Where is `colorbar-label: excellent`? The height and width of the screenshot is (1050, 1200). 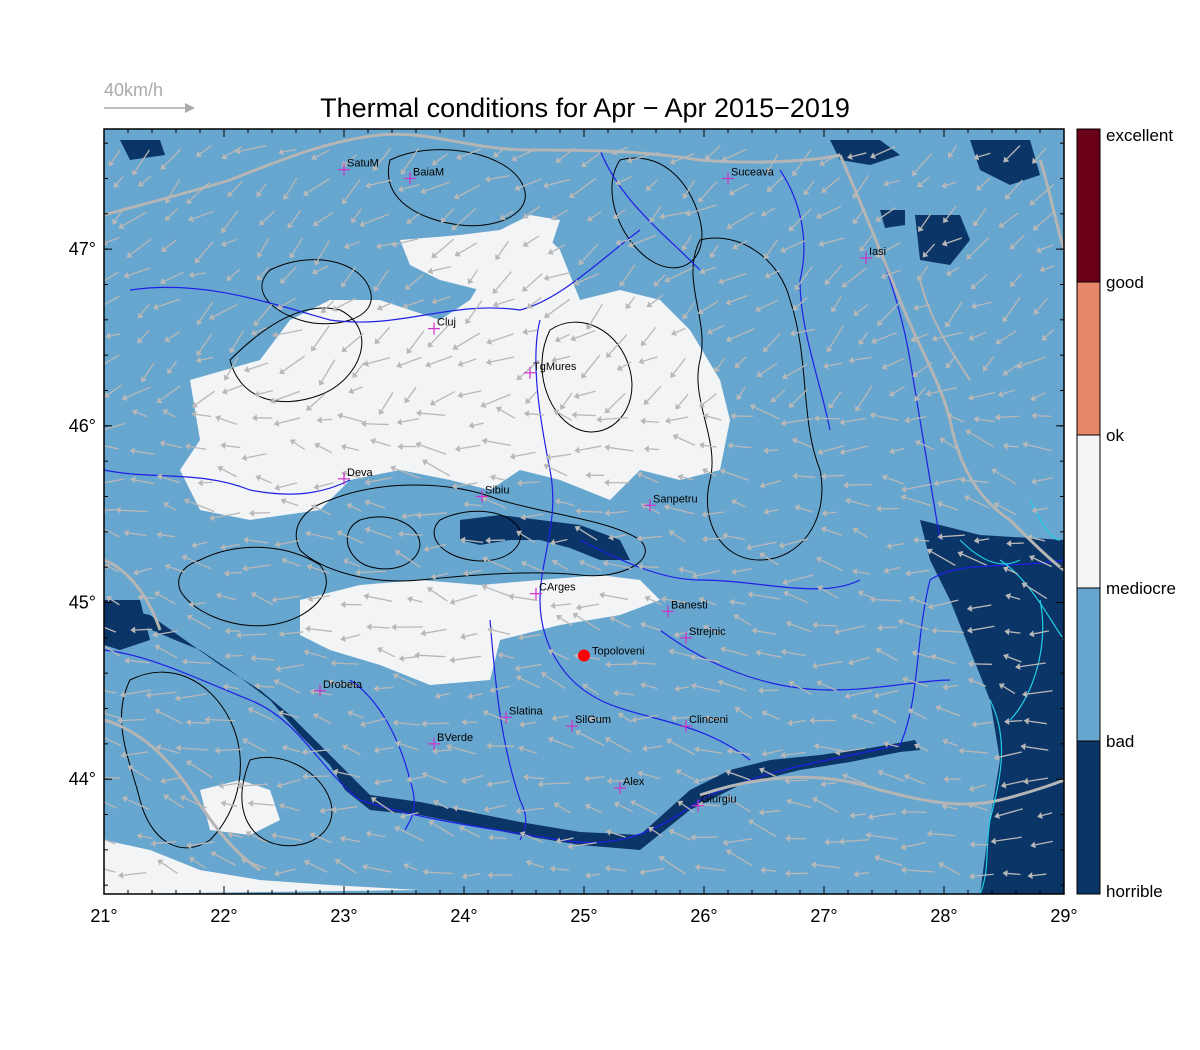 colorbar-label: excellent is located at coordinates (1139, 135).